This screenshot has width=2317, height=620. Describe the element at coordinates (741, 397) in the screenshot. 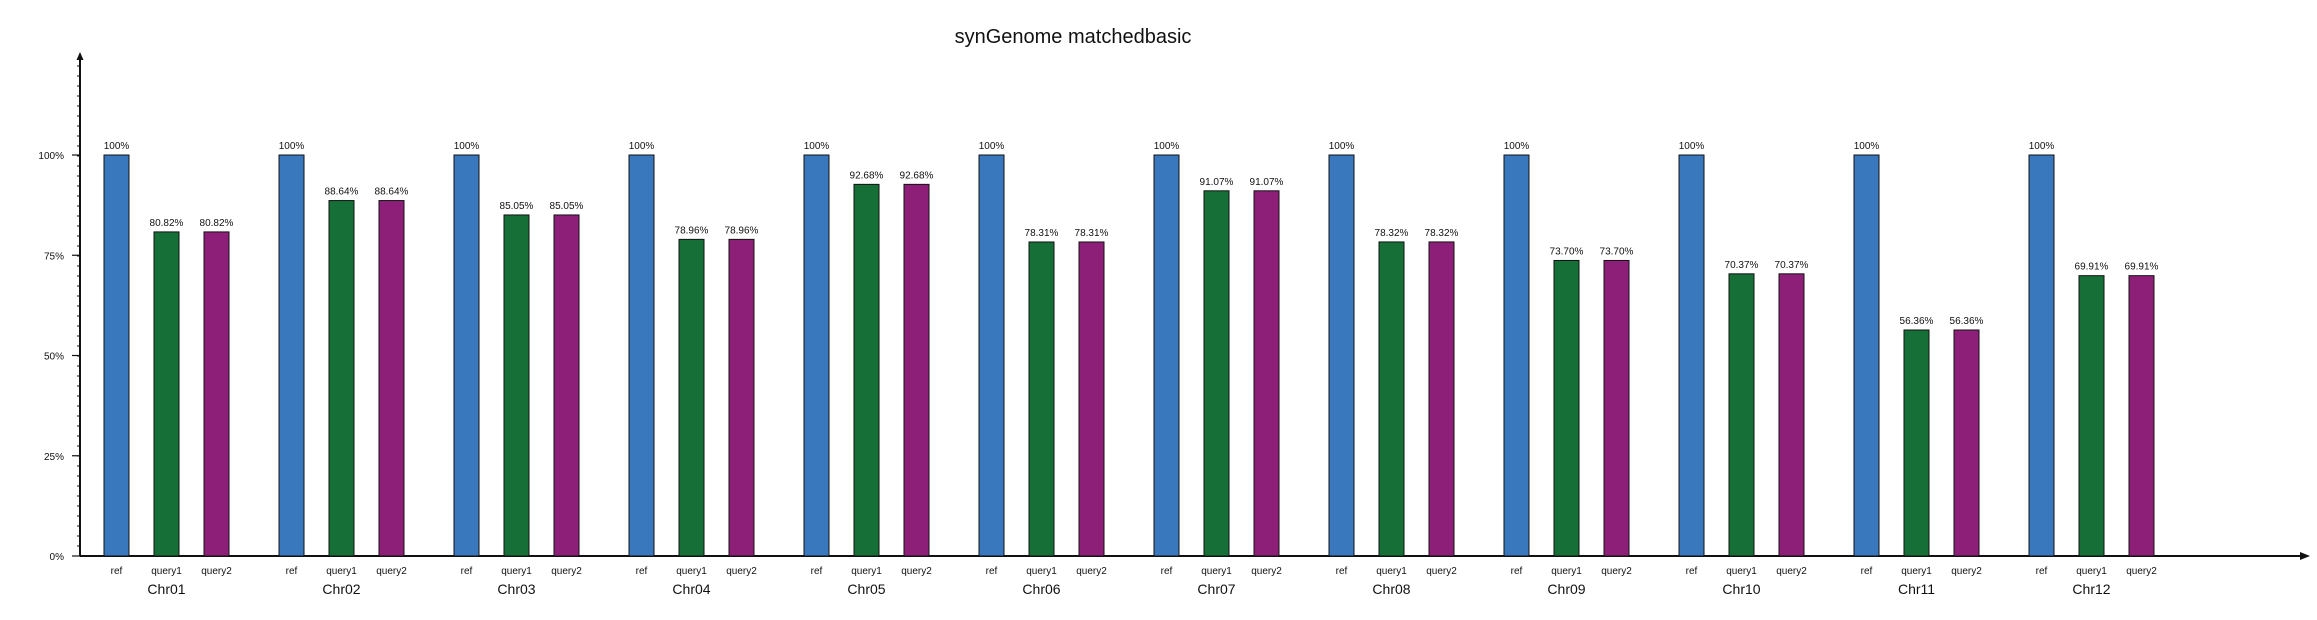

I see `bar-query2-Chr04` at that location.